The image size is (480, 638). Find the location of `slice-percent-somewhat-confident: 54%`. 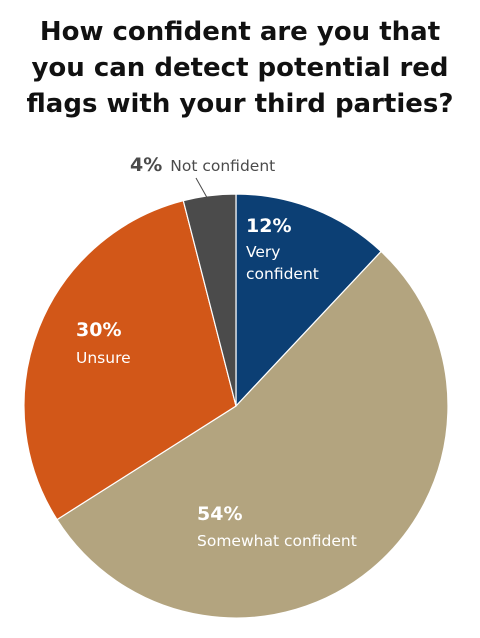

slice-percent-somewhat-confident: 54% is located at coordinates (219, 514).